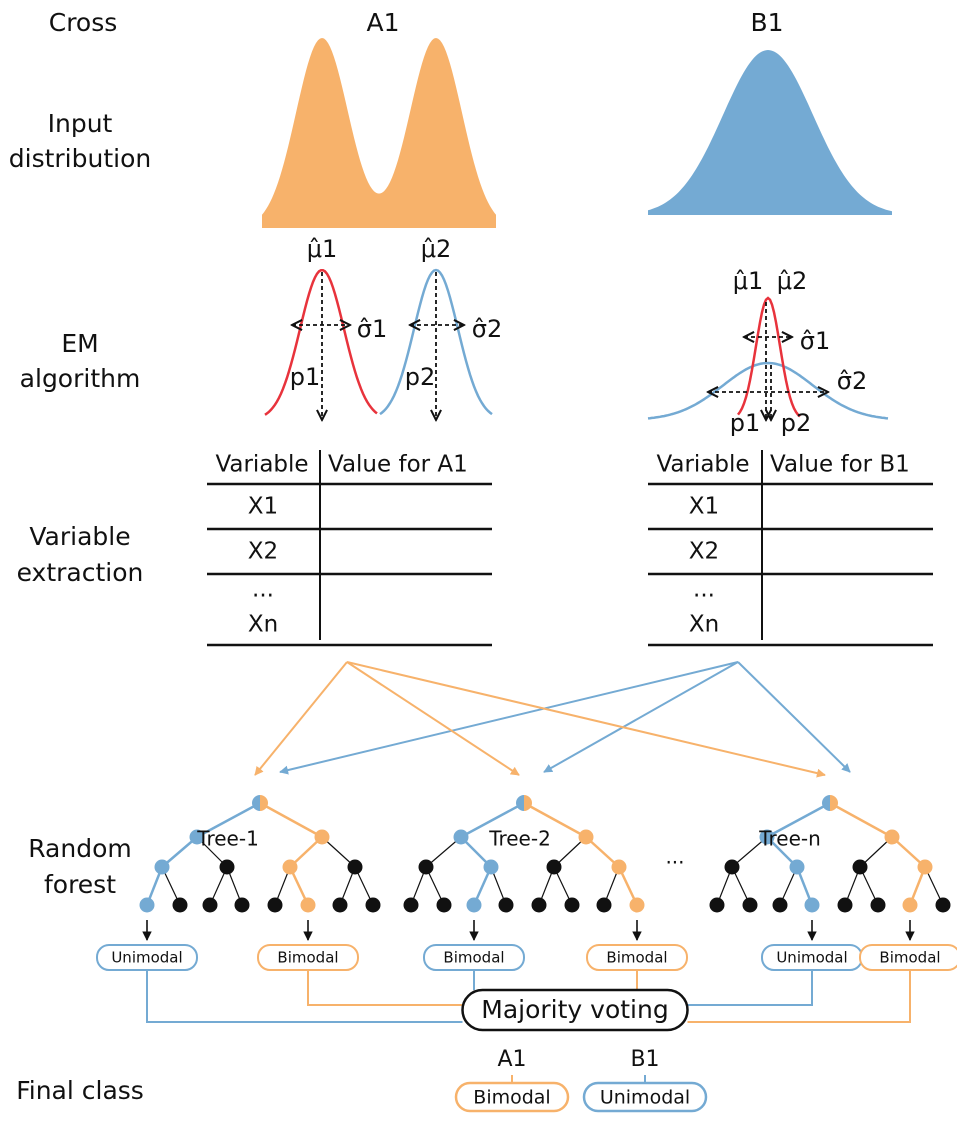 The height and width of the screenshot is (1124, 957). What do you see at coordinates (261, 465) in the screenshot?
I see `table-header: Variable` at bounding box center [261, 465].